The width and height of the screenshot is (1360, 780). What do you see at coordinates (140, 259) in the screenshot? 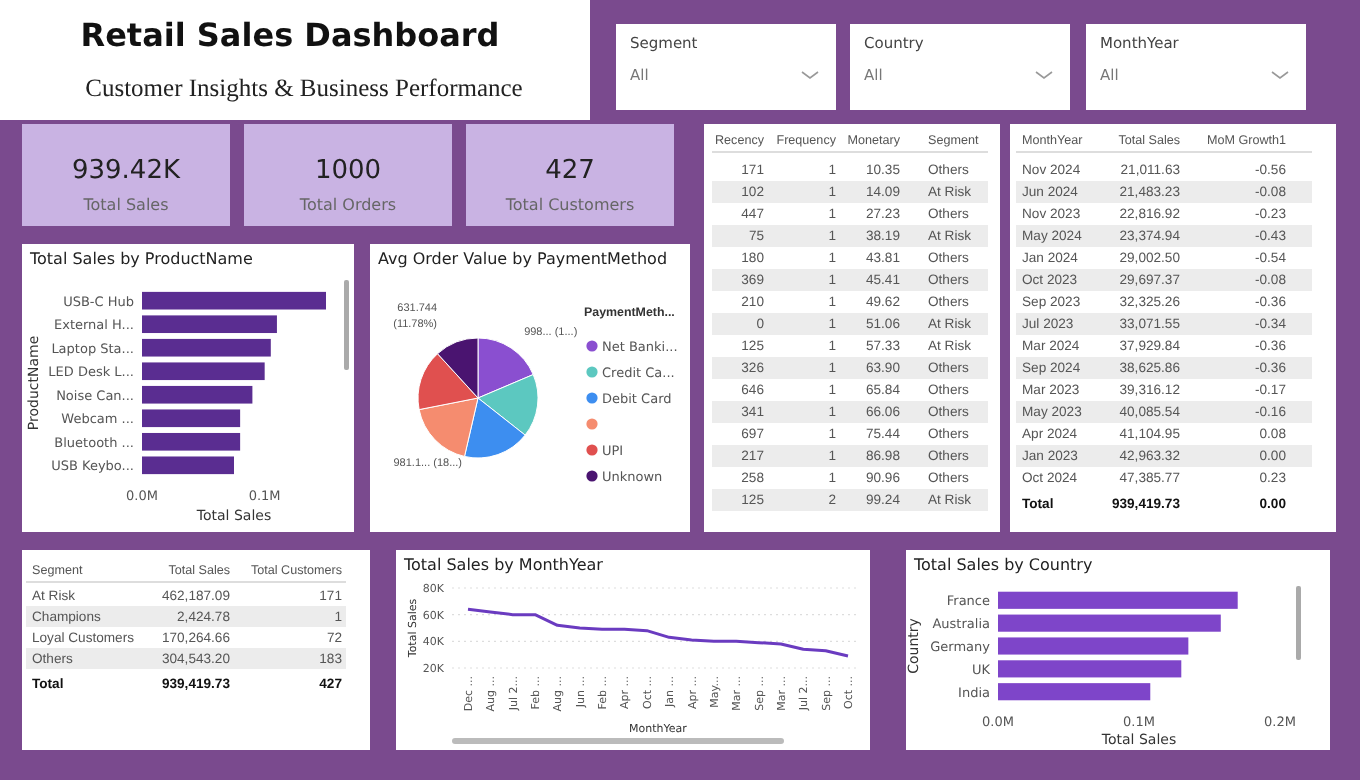
I see `chart-title: Total Sales by ProductName` at bounding box center [140, 259].